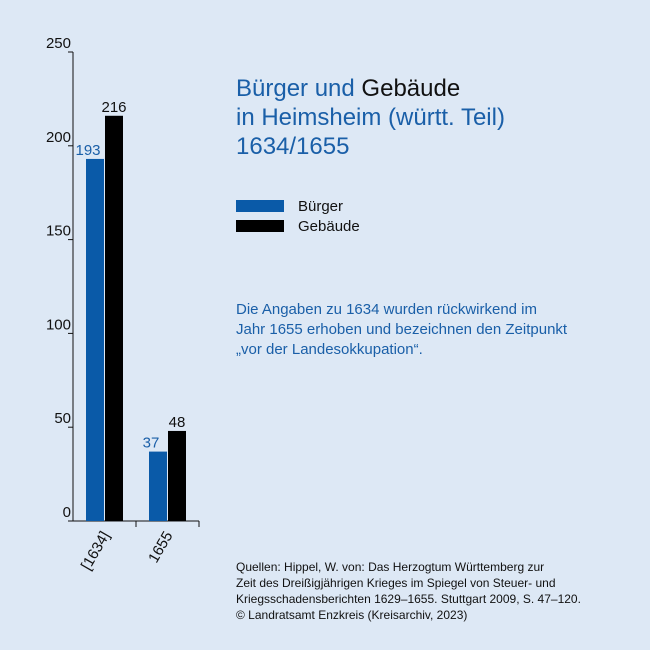  I want to click on legend-swatch-gebaeude, so click(260, 226).